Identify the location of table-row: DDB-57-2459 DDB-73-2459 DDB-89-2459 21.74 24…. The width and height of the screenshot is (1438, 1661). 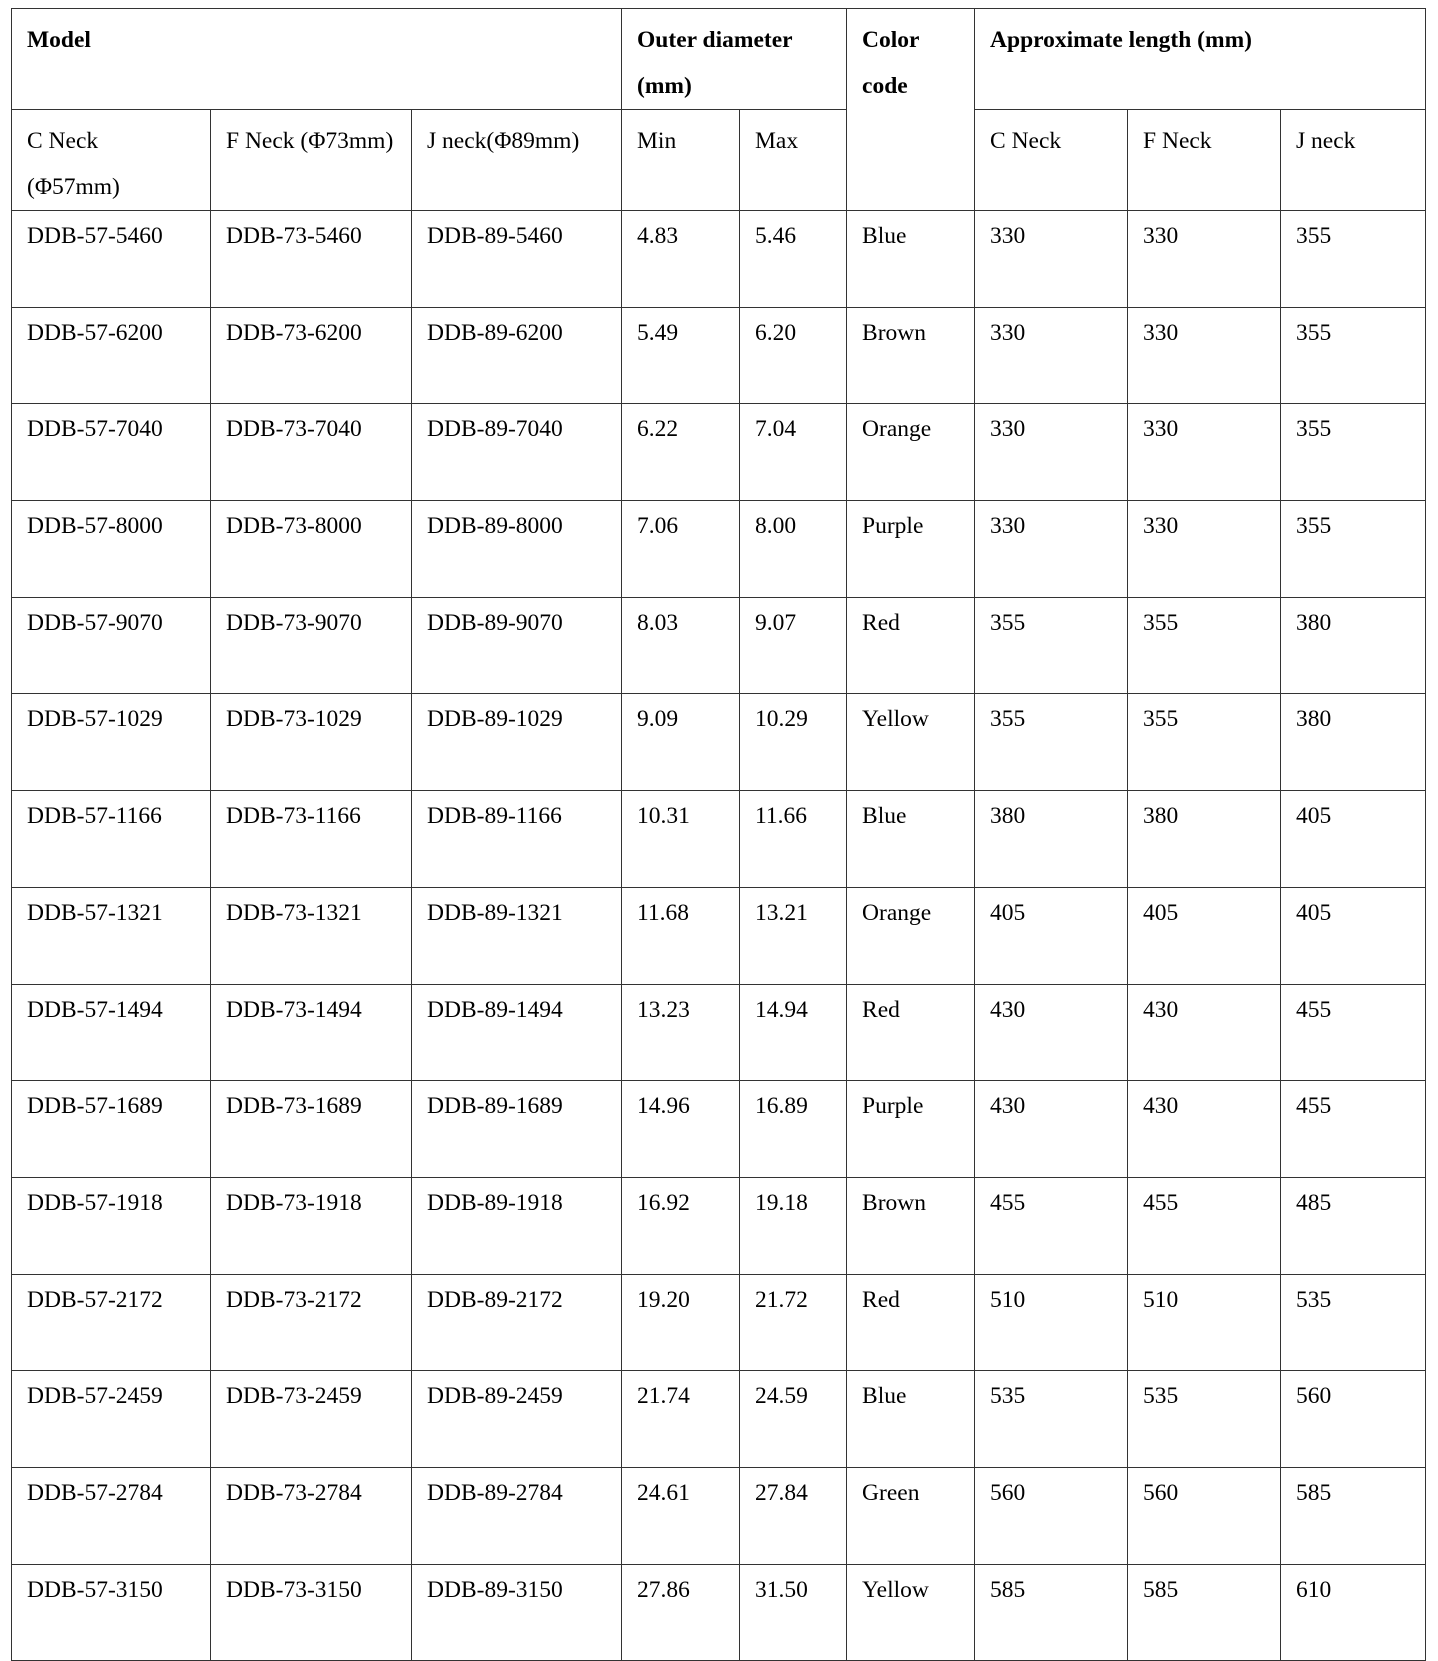
(719, 1419).